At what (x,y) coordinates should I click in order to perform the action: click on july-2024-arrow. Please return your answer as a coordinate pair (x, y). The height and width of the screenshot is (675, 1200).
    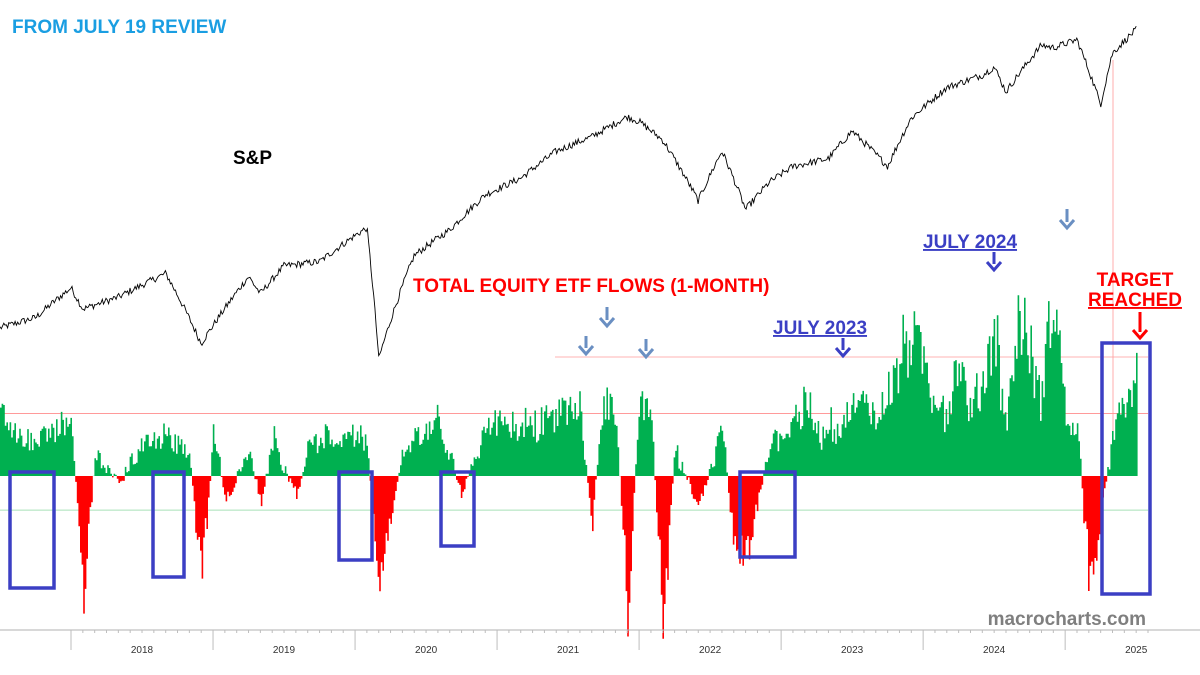
    Looking at the image, I should click on (994, 262).